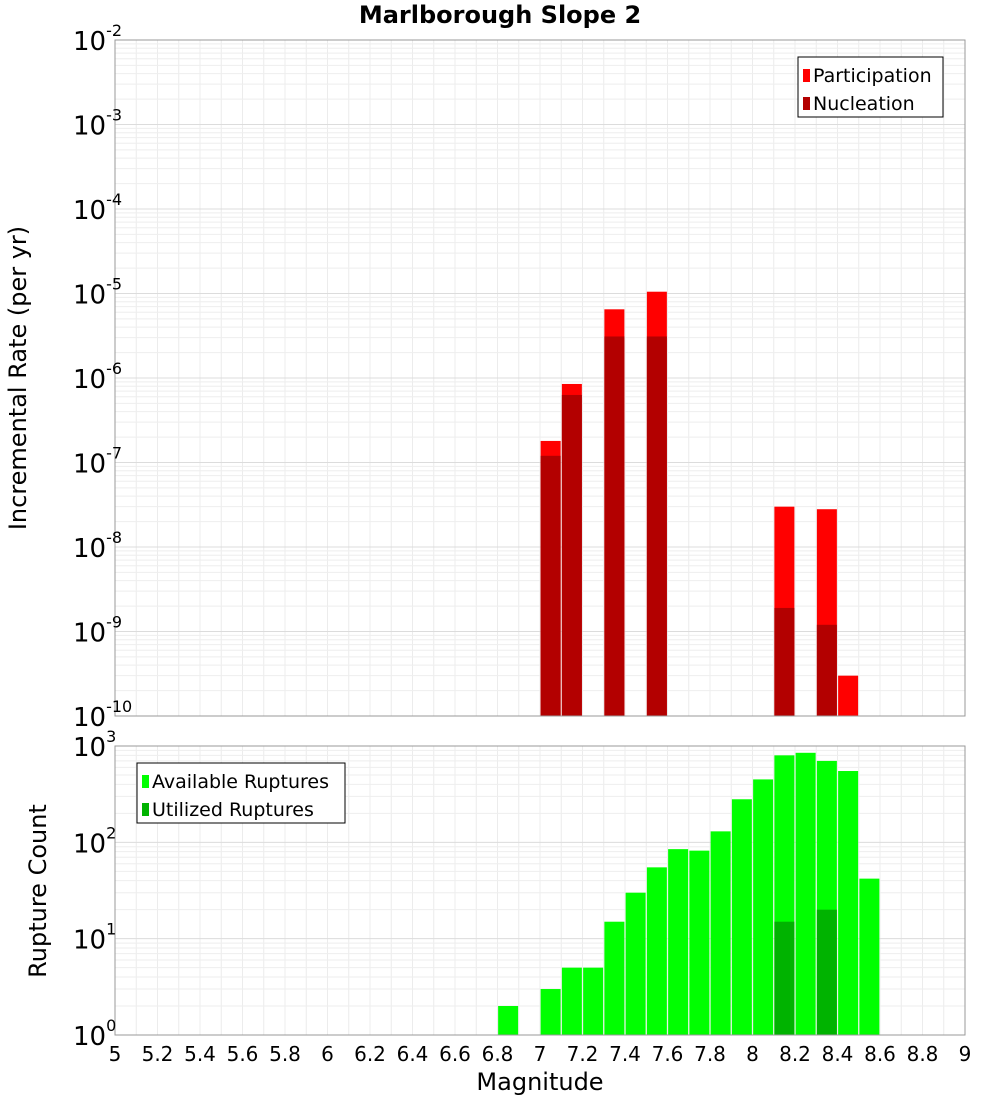 The image size is (1000, 1100). I want to click on bottom-y-axis-label: Rupture Count, so click(38, 891).